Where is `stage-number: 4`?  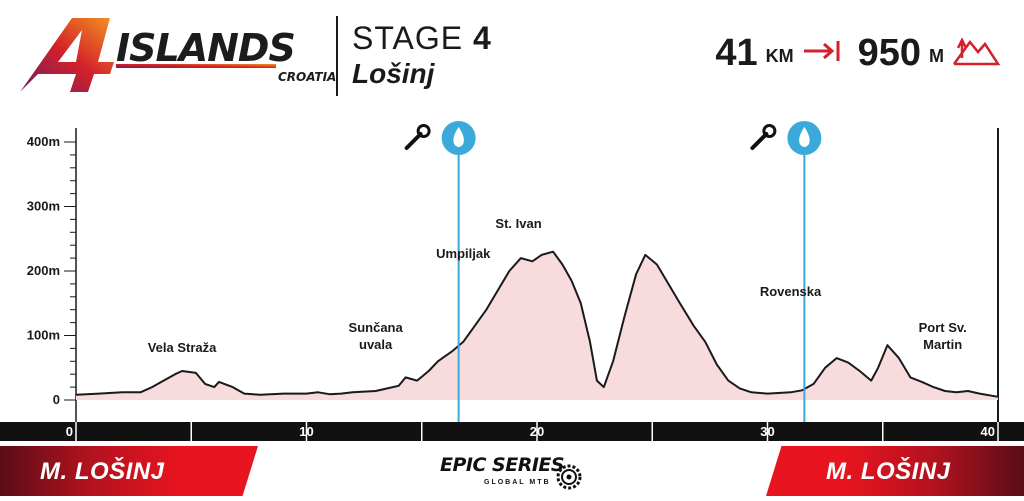 stage-number: 4 is located at coordinates (482, 38).